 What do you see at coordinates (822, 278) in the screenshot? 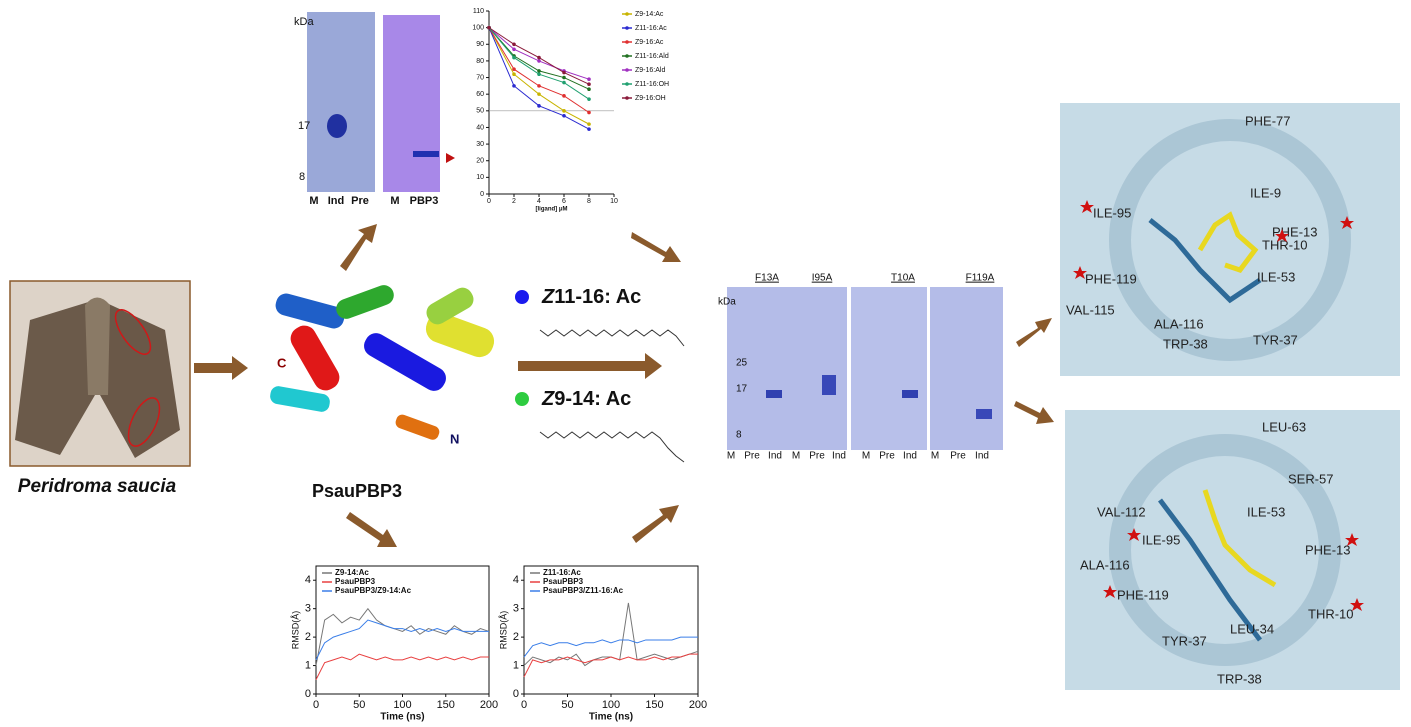
I see `mutant-name: I95A` at bounding box center [822, 278].